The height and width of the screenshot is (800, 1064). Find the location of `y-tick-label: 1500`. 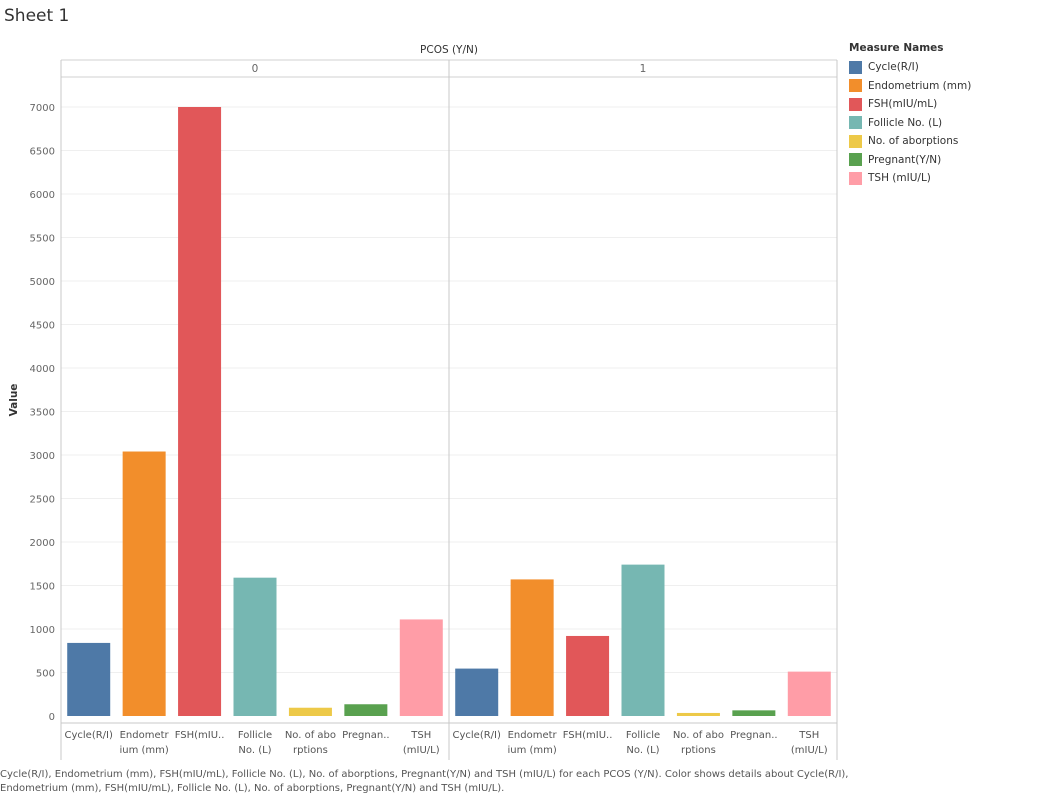

y-tick-label: 1500 is located at coordinates (42, 587).